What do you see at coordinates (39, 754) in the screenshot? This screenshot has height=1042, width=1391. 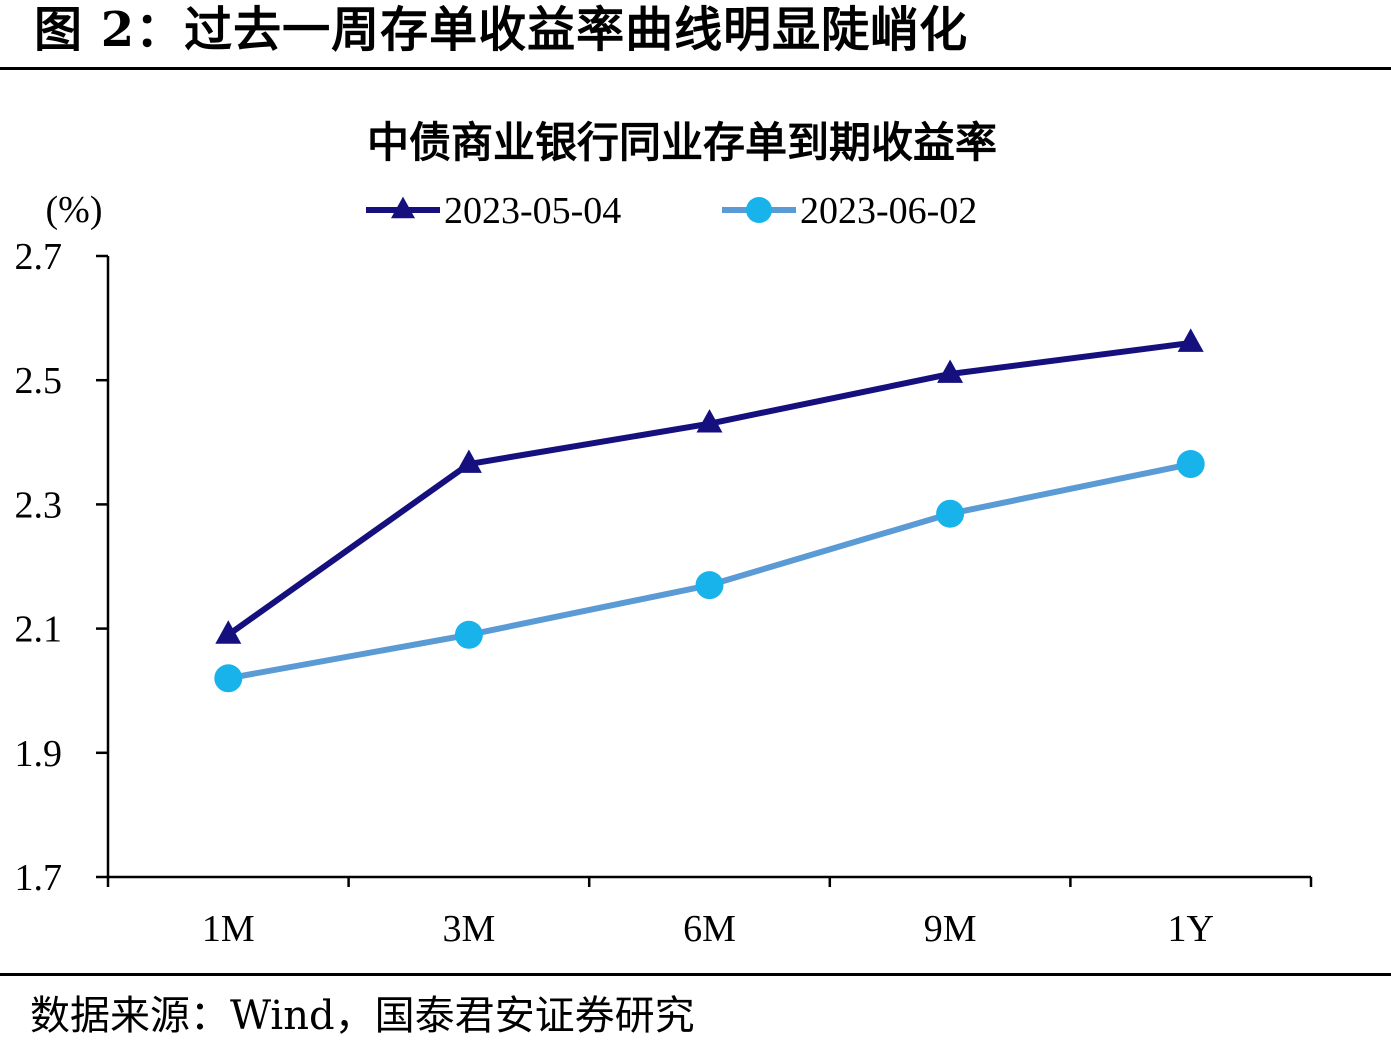 I see `y-tick-label: 1.9` at bounding box center [39, 754].